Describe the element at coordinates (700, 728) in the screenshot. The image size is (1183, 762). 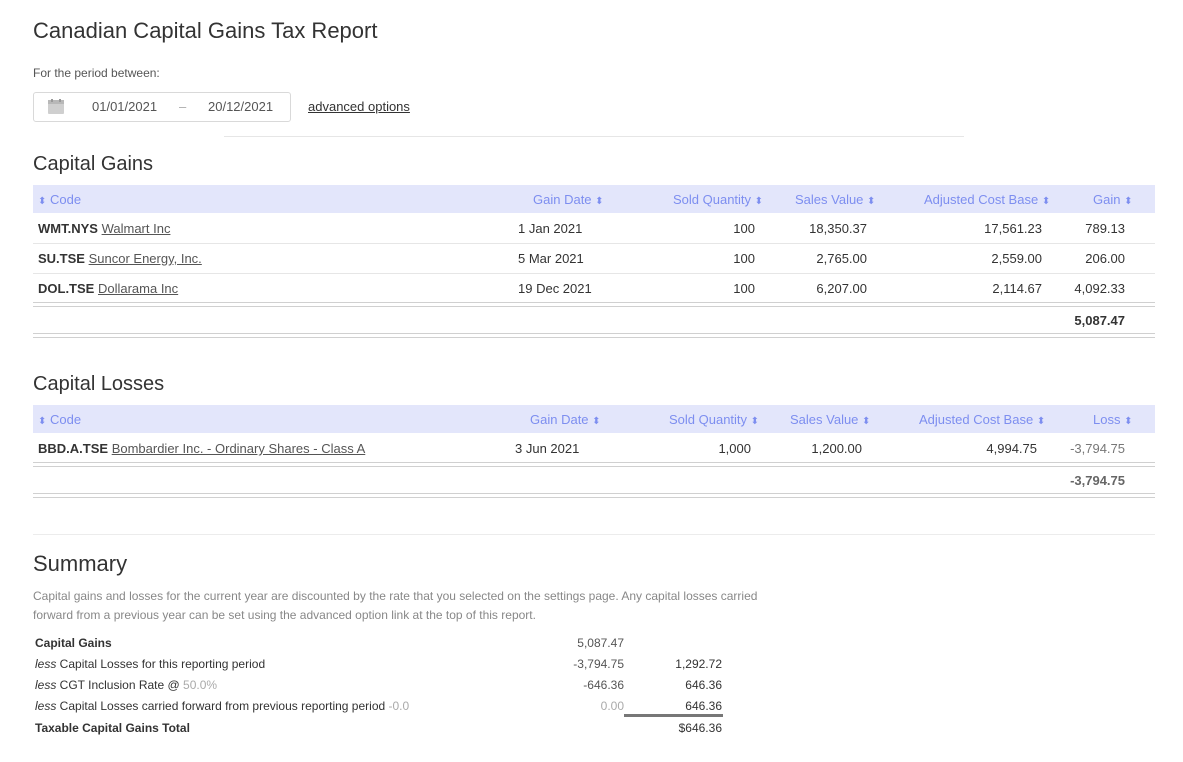
I see `taxable-total: $646.36` at that location.